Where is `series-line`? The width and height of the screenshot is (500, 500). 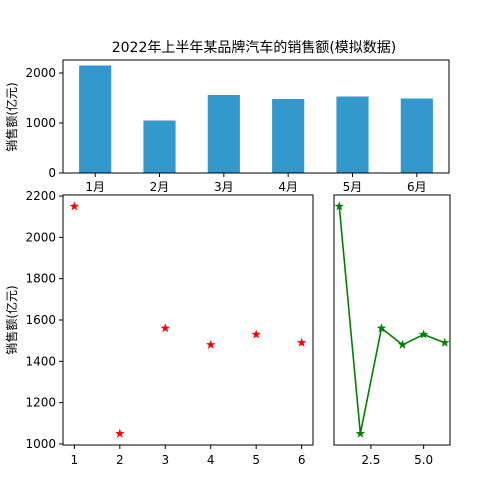 series-line is located at coordinates (392, 320).